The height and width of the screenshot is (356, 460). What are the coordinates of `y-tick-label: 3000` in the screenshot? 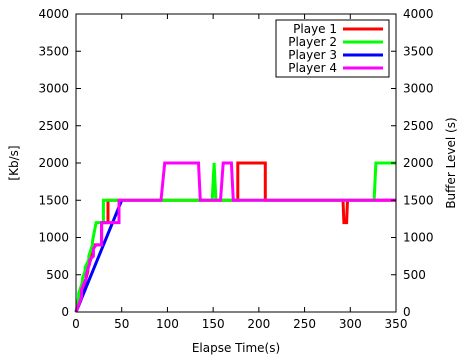 It's located at (53, 89).